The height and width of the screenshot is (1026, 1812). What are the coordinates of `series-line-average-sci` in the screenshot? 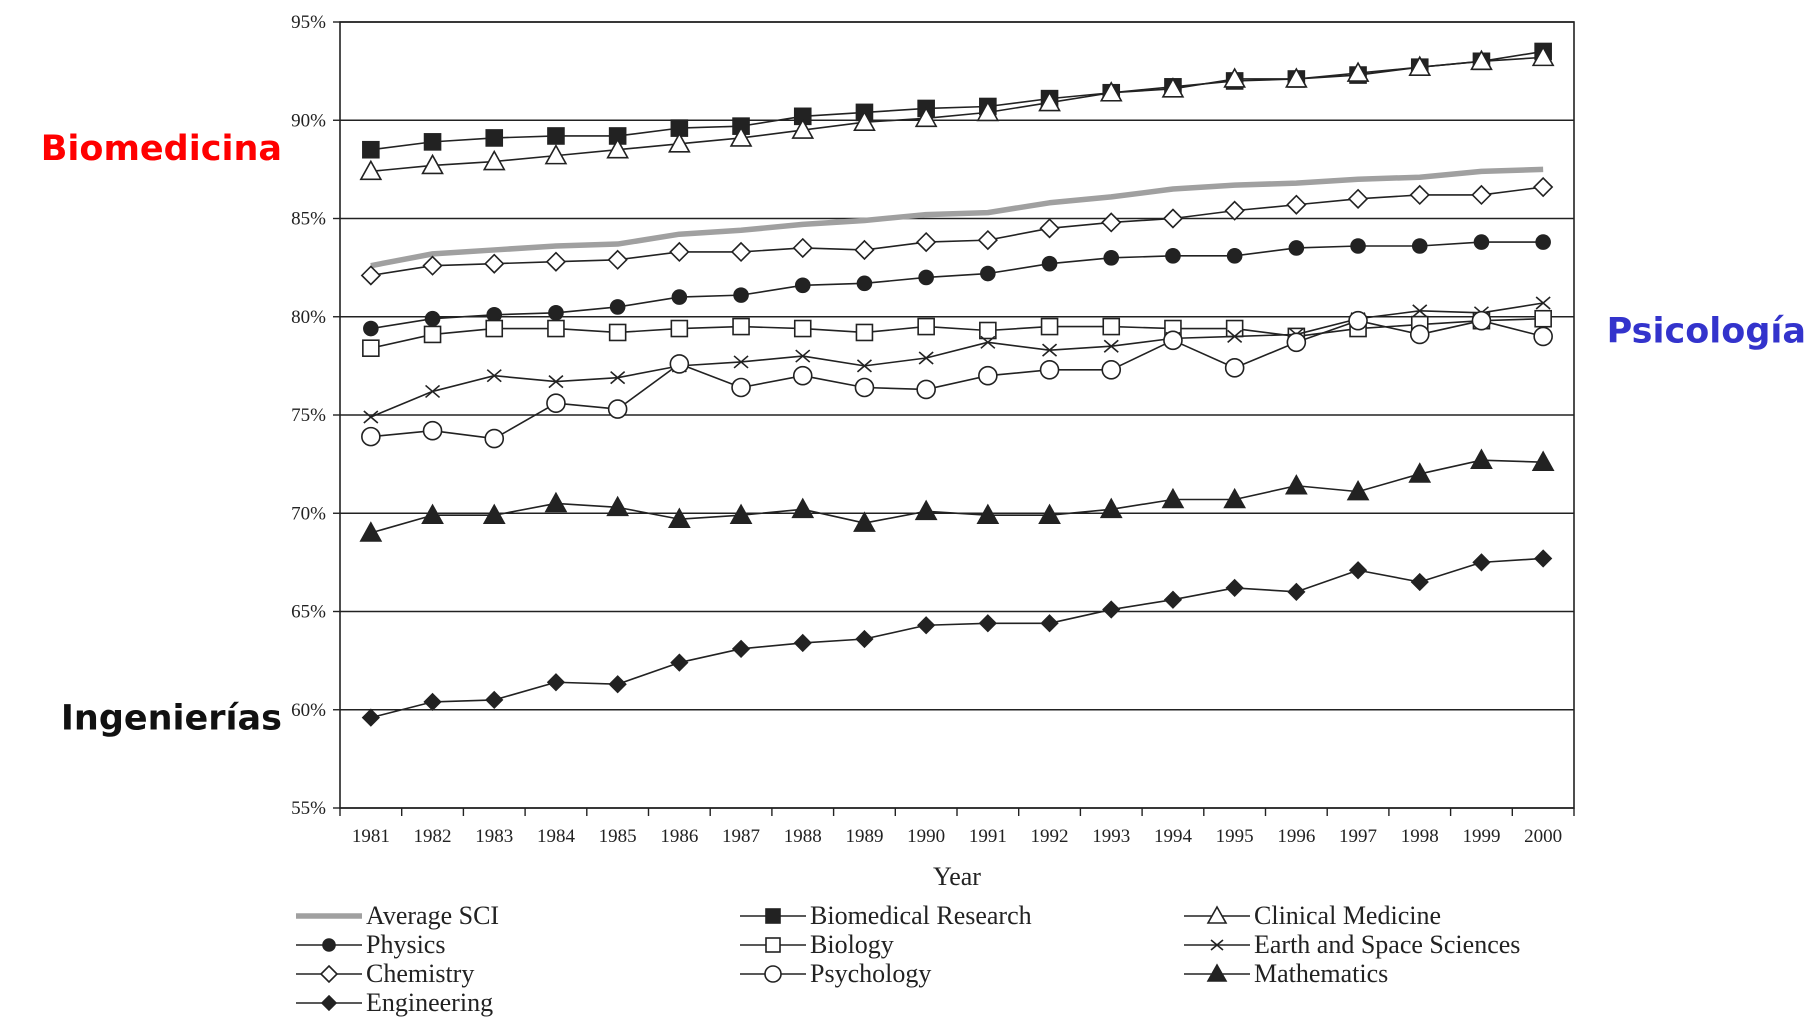 It's located at (957, 217).